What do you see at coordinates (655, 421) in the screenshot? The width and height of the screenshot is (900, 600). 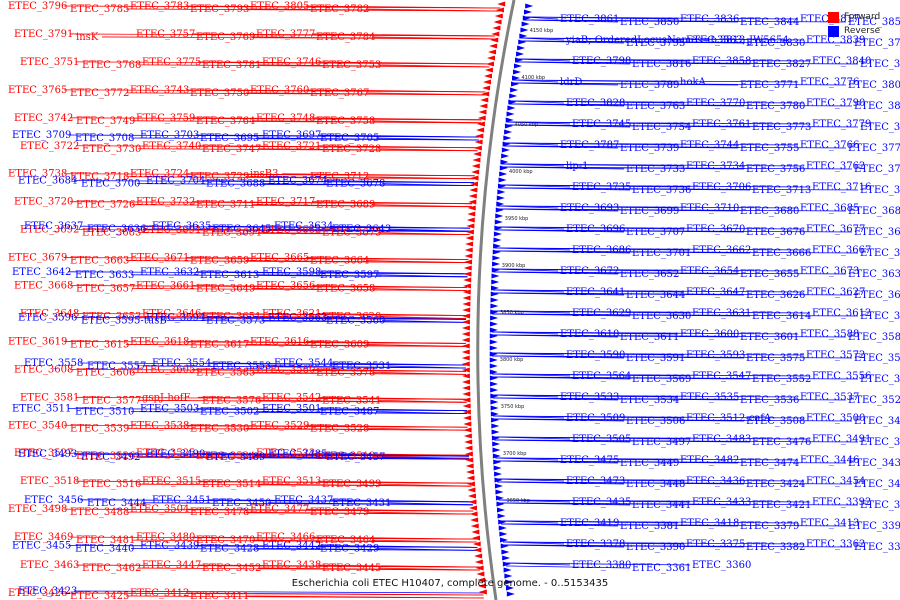 I see `gene-label: ETEC_3506` at bounding box center [655, 421].